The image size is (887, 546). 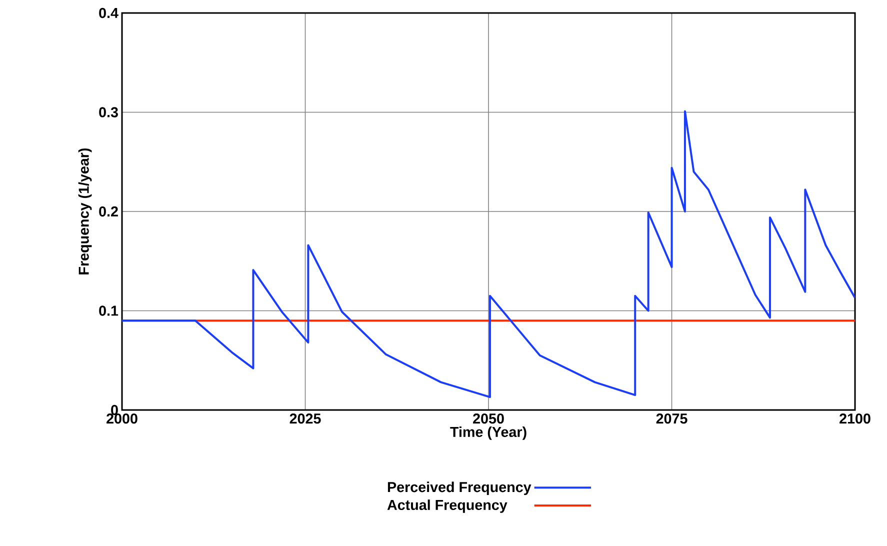 I want to click on x-tick-label: 2100, so click(x=855, y=419).